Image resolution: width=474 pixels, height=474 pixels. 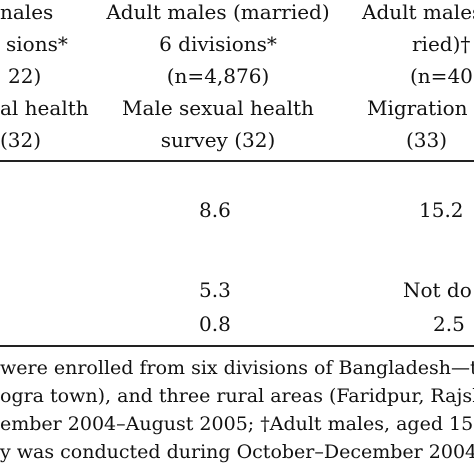 What do you see at coordinates (218, 44) in the screenshot?
I see `col1-header-line2: 6 divisions*` at bounding box center [218, 44].